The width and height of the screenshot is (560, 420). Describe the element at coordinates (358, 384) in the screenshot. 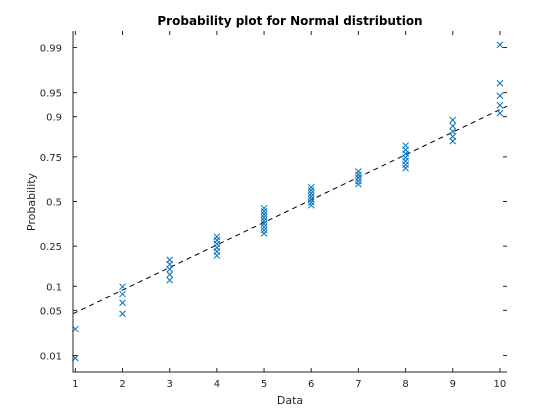

I see `x-tick-label: 7` at that location.